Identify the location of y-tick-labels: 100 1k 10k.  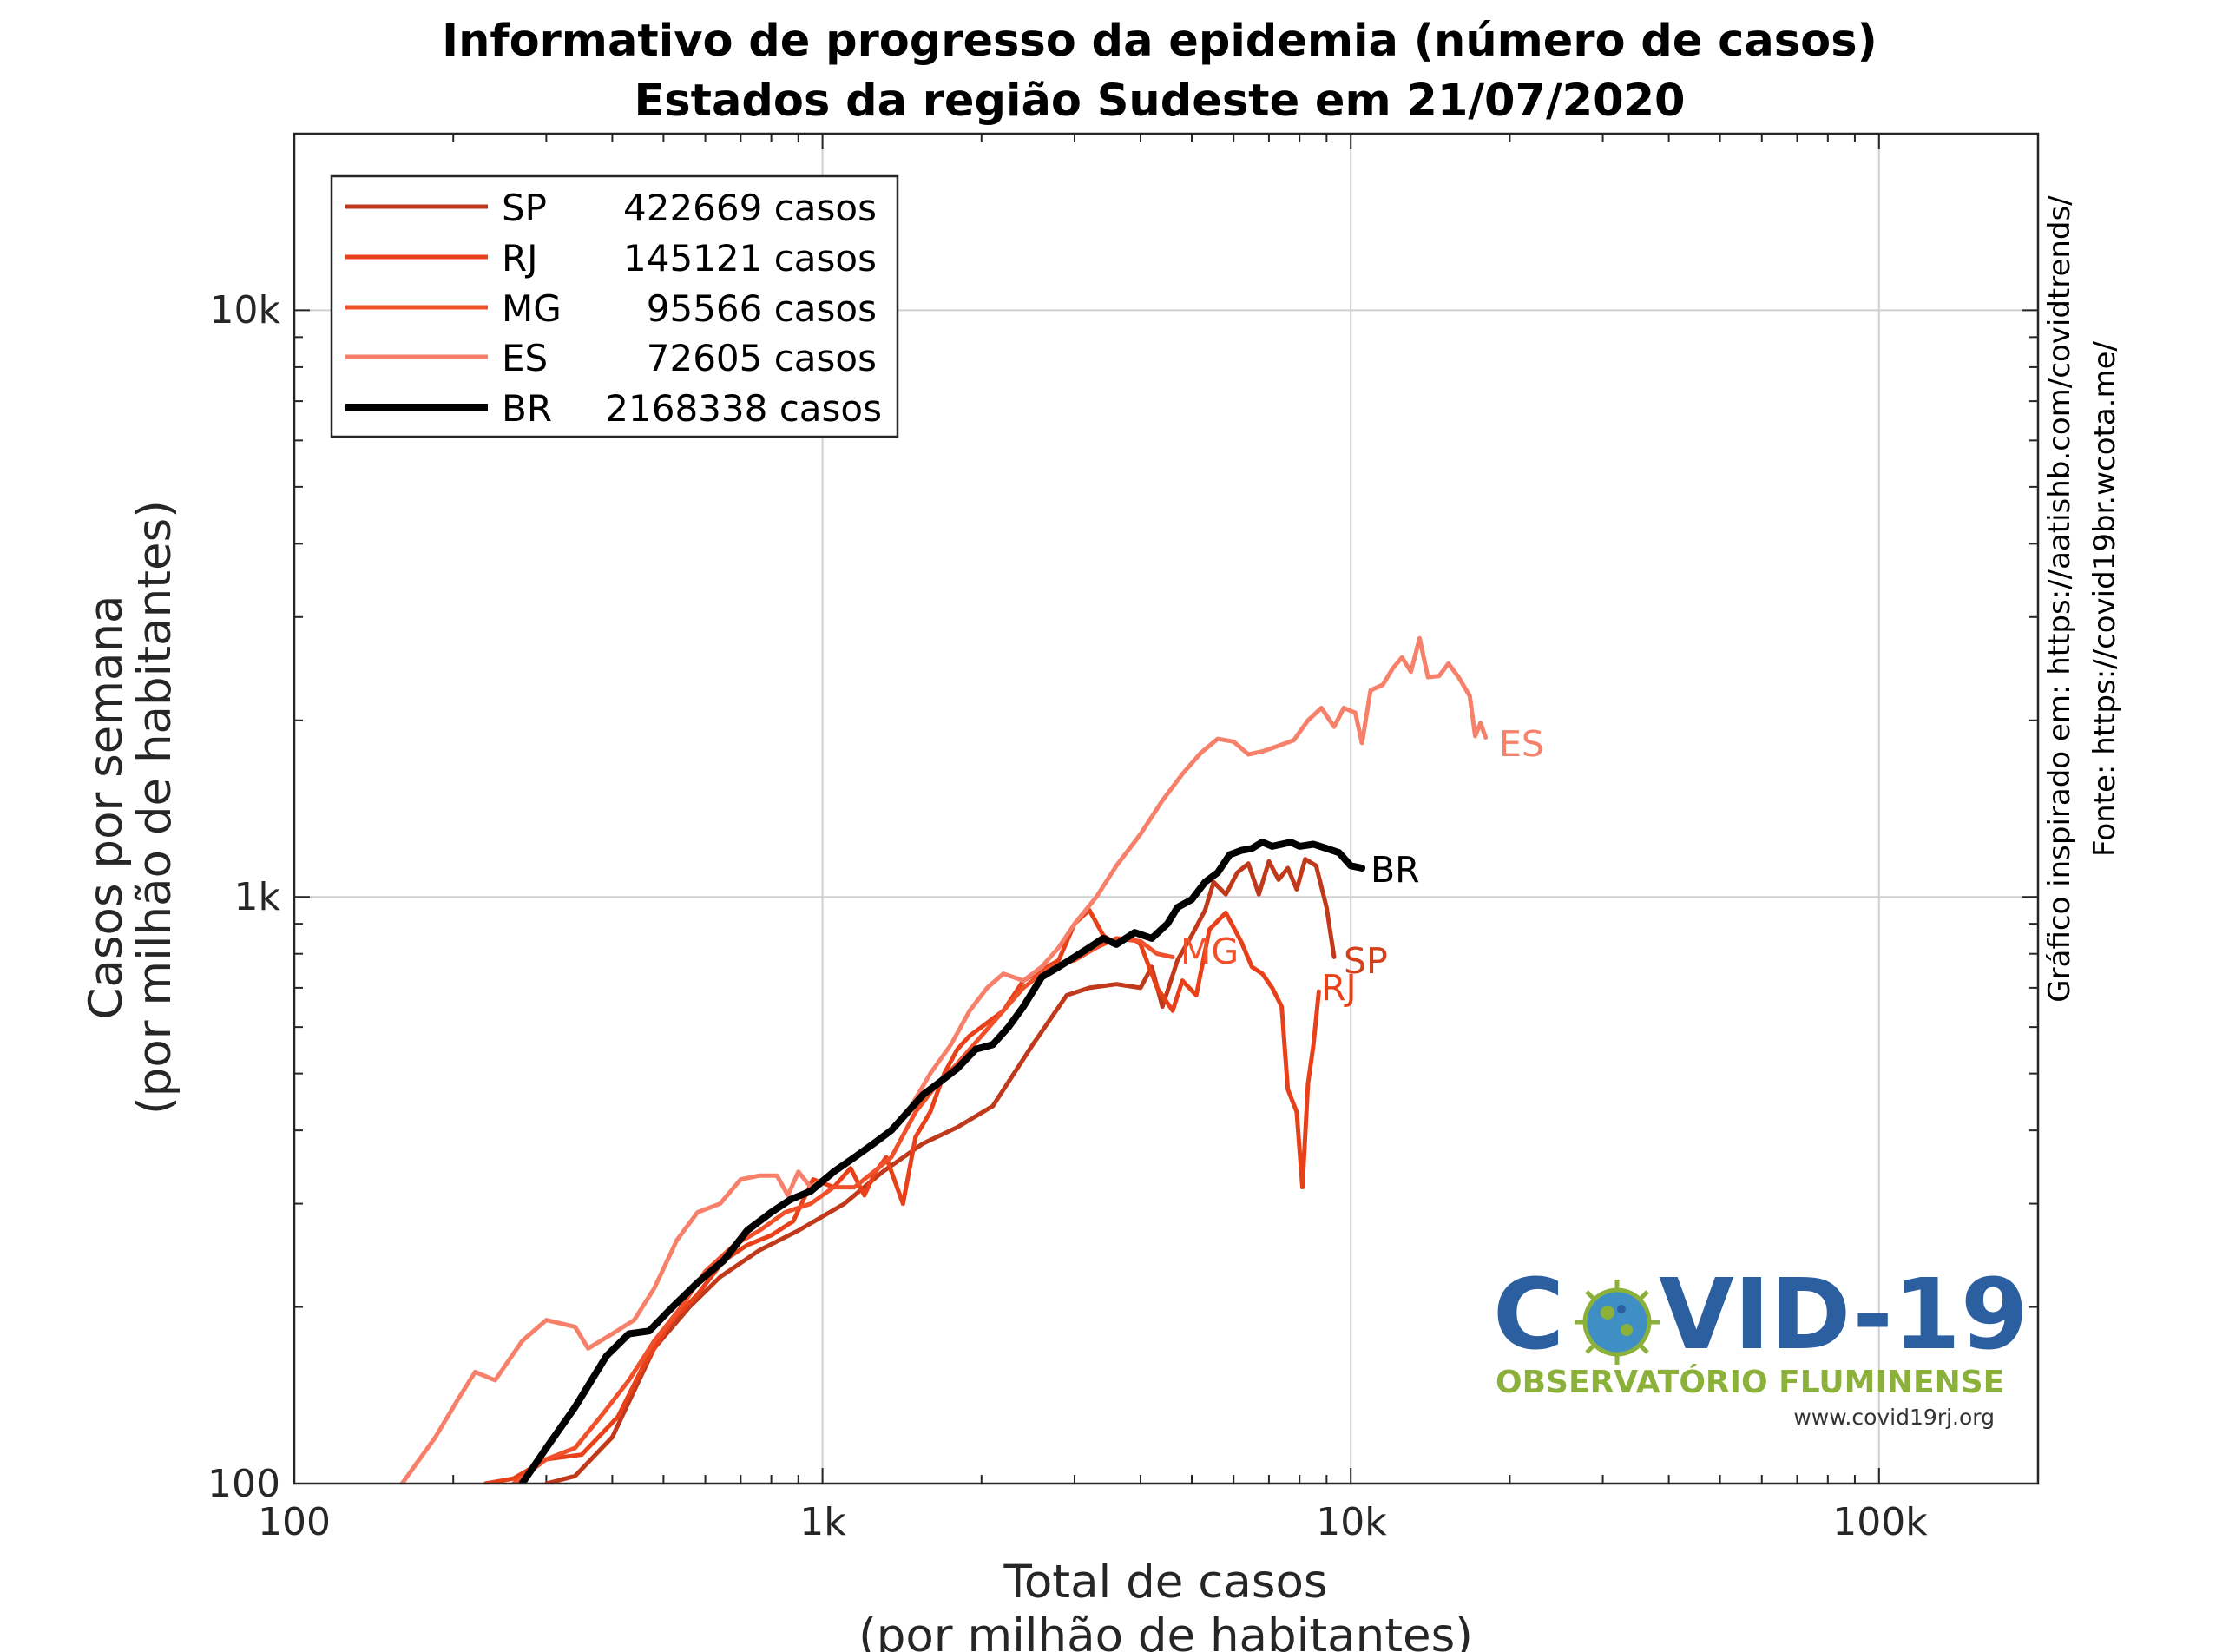
(244, 897).